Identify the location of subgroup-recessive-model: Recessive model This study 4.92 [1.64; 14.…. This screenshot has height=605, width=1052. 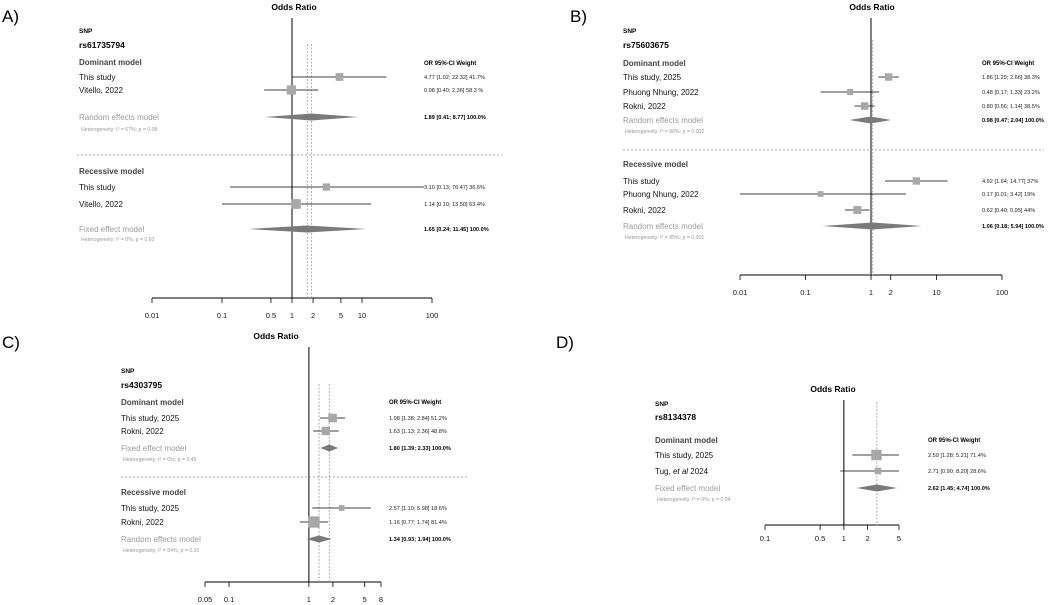
(833, 200).